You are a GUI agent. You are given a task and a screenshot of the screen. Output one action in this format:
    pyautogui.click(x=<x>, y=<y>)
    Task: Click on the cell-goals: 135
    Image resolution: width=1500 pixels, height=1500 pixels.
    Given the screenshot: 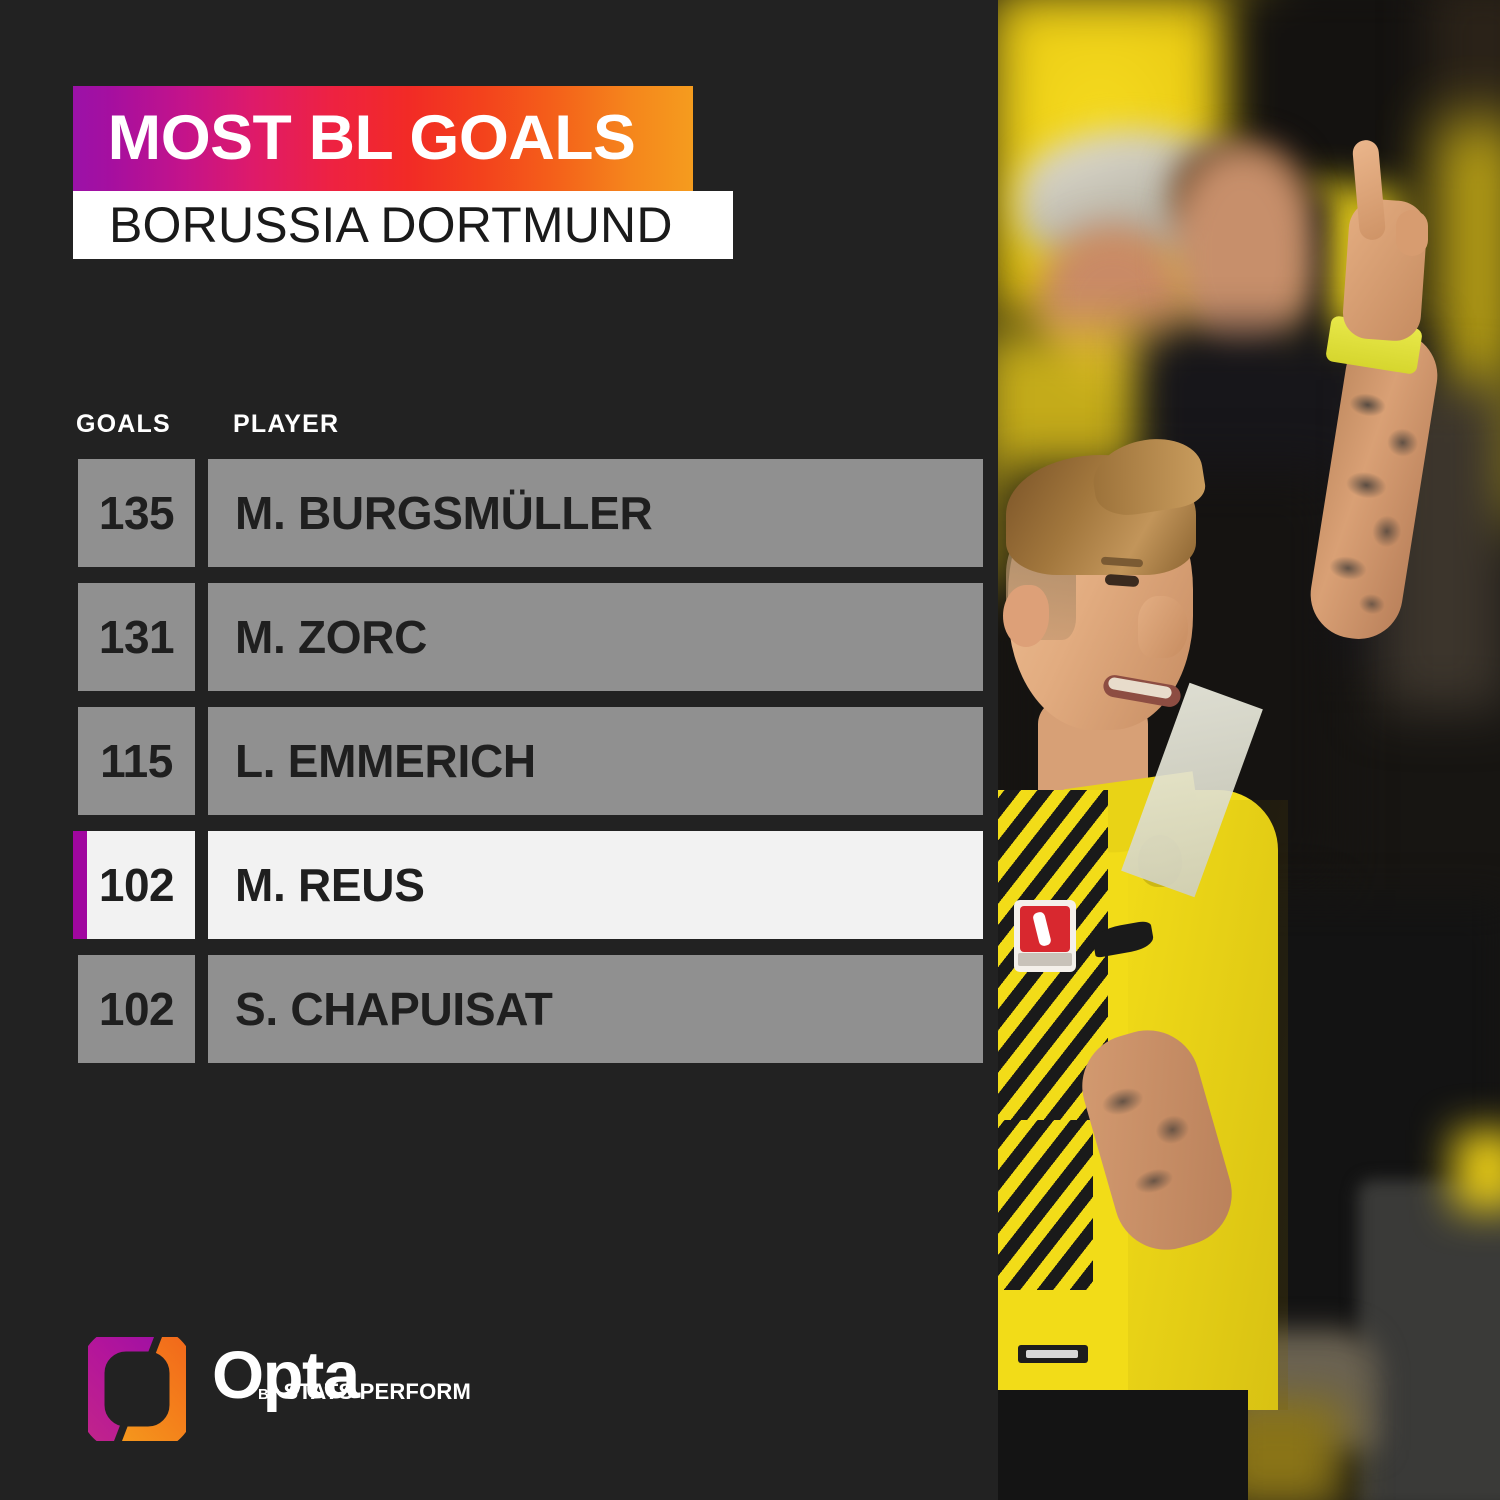 What is the action you would take?
    pyautogui.click(x=136, y=513)
    